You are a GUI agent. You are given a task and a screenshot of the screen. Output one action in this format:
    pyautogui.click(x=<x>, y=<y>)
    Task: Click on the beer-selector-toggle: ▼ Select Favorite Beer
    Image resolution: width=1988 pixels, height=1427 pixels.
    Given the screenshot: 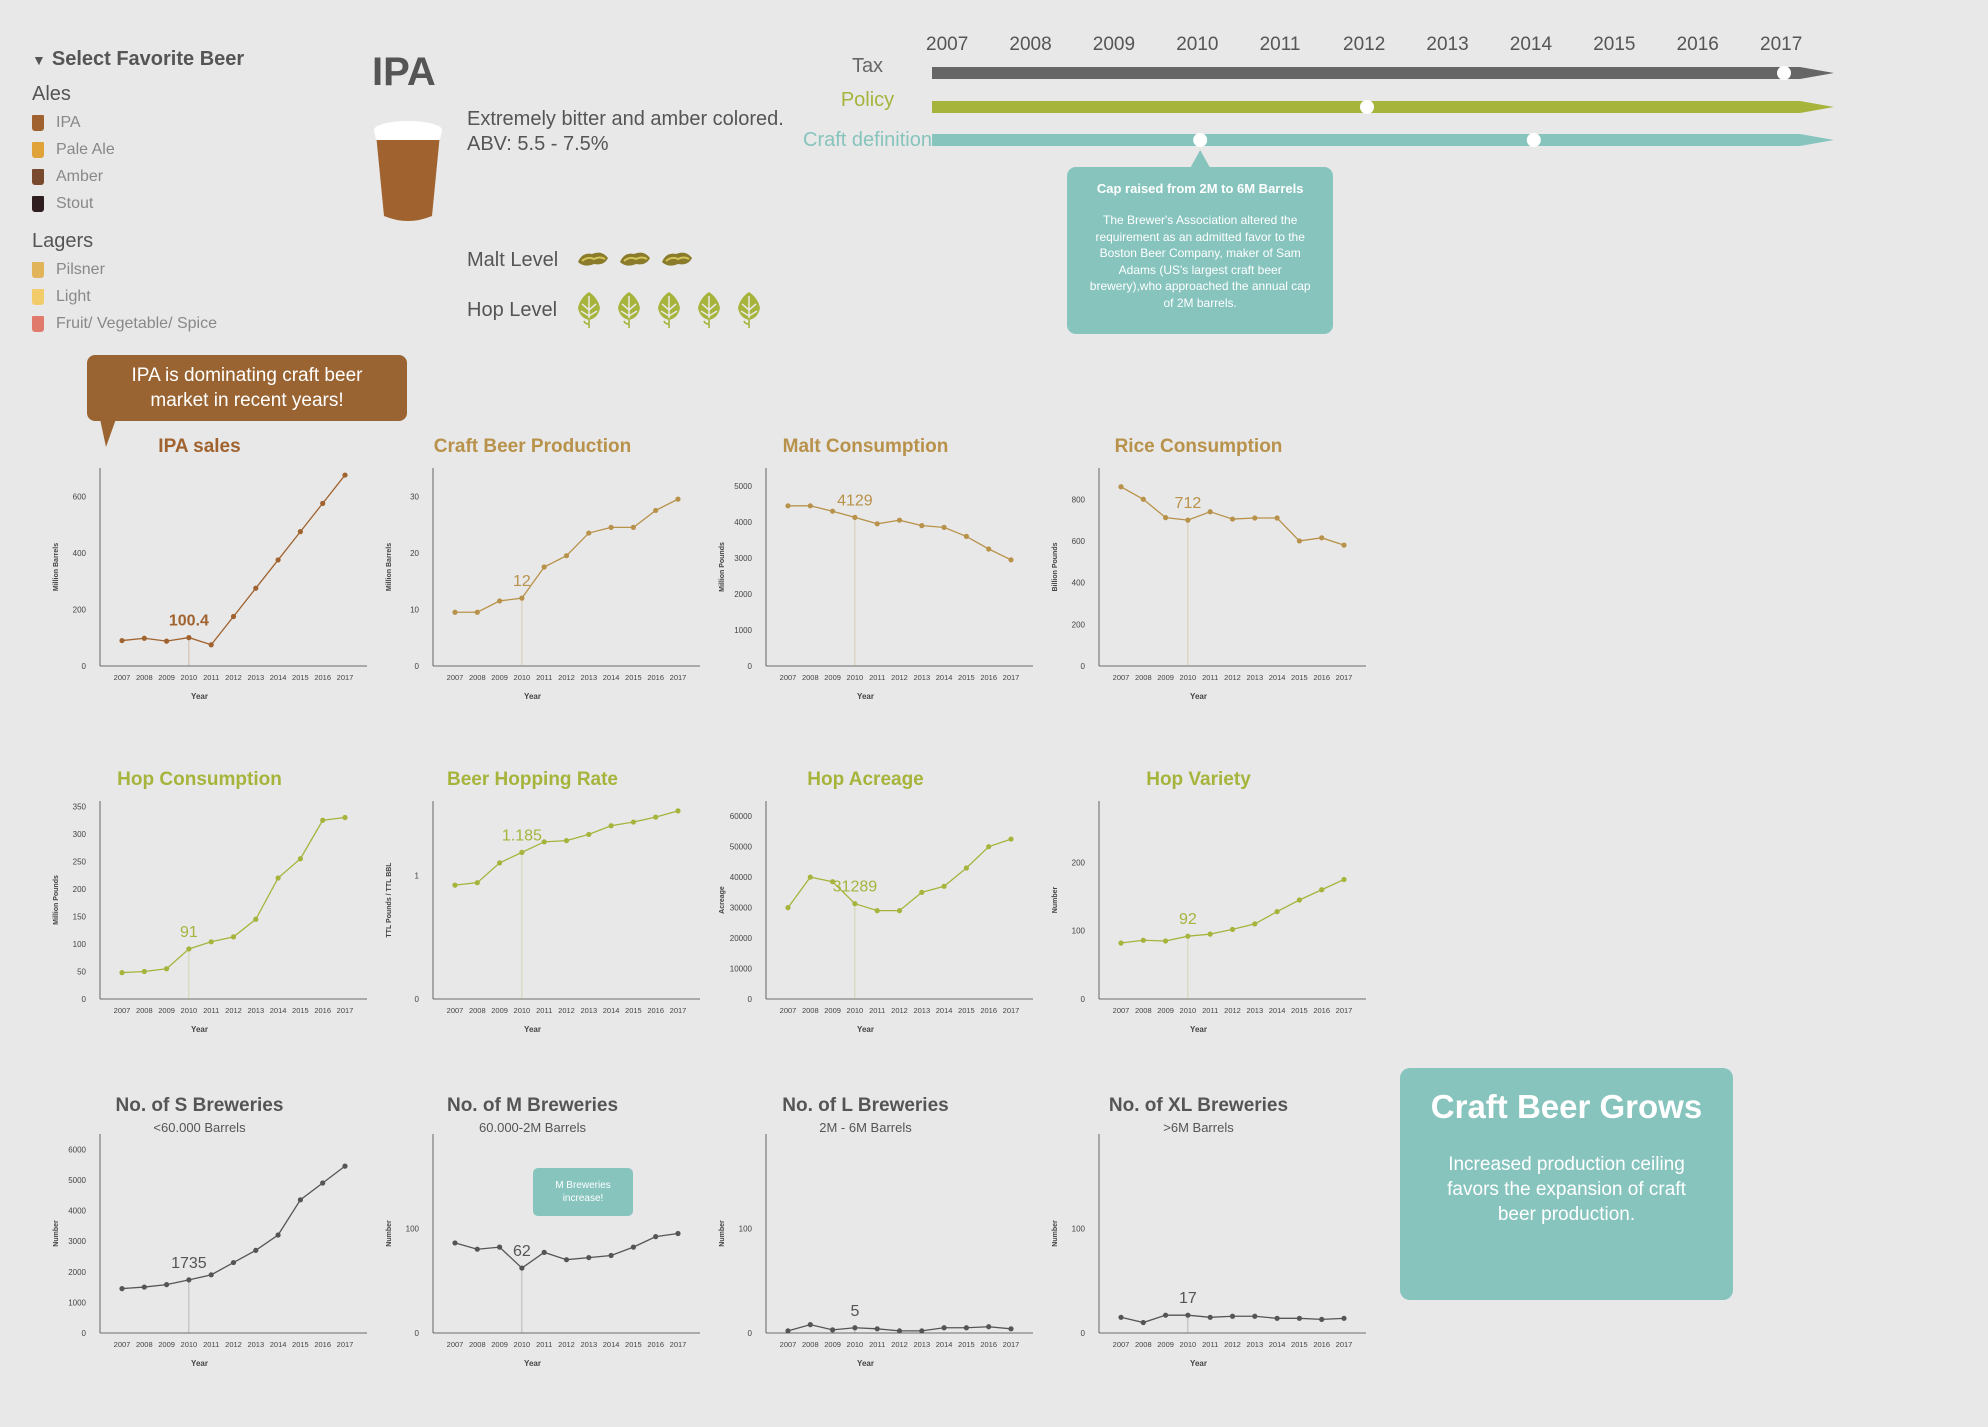 What is the action you would take?
    pyautogui.click(x=162, y=59)
    